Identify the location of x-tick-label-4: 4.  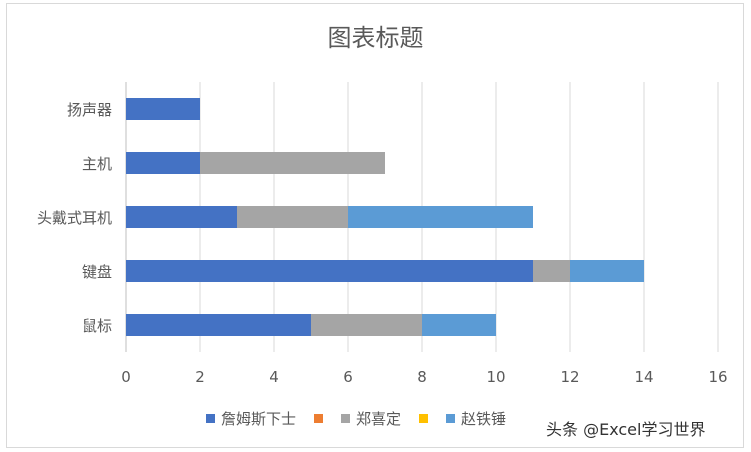
(274, 377).